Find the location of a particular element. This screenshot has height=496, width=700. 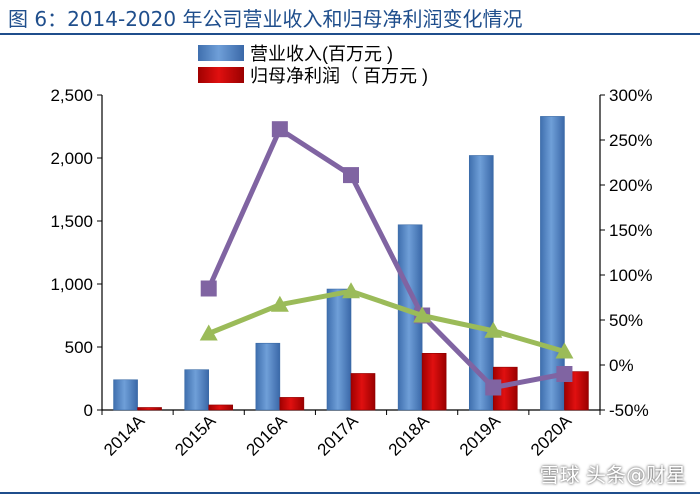

legend-revenue-swatch is located at coordinates (221, 53).